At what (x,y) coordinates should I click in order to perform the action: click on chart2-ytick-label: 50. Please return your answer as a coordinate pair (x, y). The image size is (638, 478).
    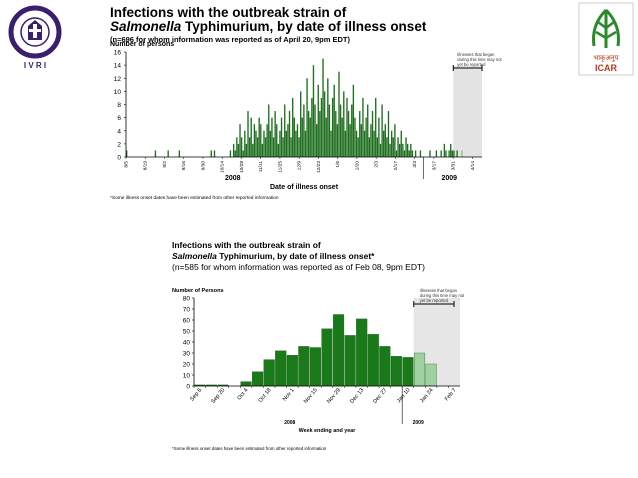
    Looking at the image, I should click on (187, 332).